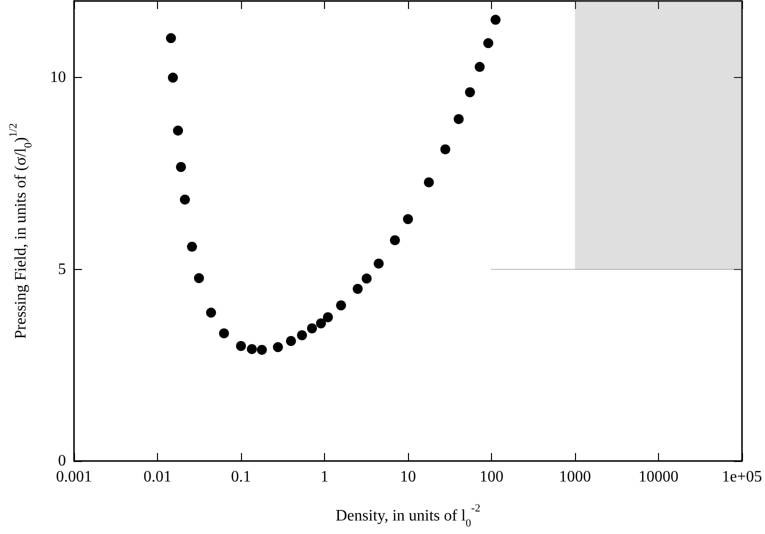 The image size is (765, 534). What do you see at coordinates (21, 231) in the screenshot?
I see `y-axis-title: Pressing Field, in units of (σ/l0)1/2` at bounding box center [21, 231].